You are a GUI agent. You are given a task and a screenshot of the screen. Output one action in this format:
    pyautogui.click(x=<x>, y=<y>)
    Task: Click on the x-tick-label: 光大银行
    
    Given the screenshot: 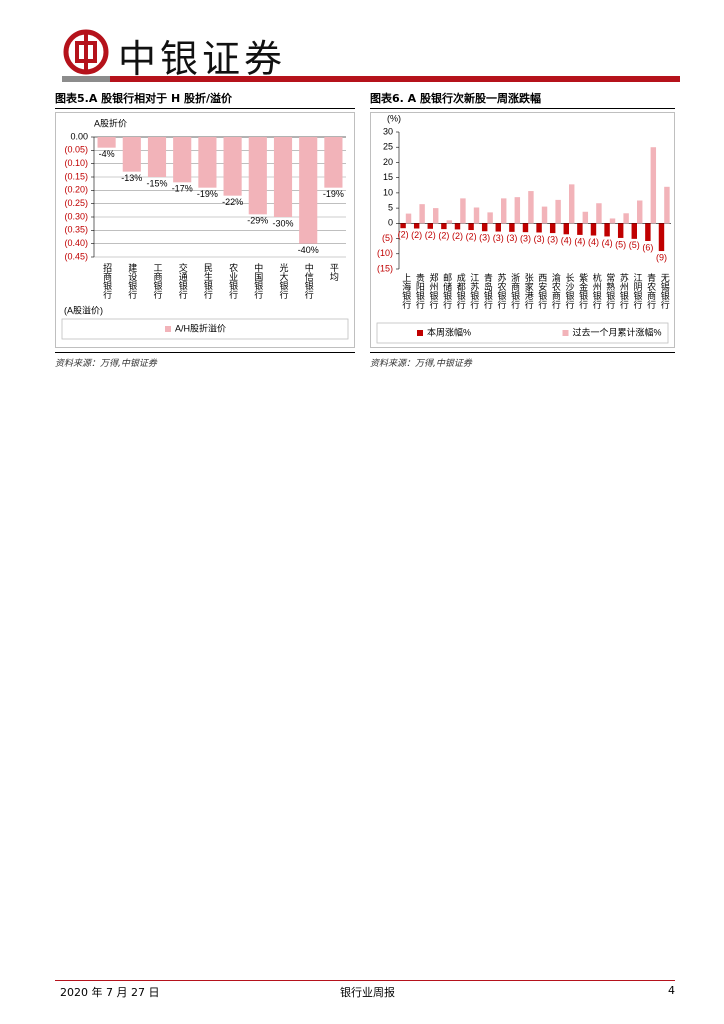 What is the action you would take?
    pyautogui.click(x=283, y=281)
    